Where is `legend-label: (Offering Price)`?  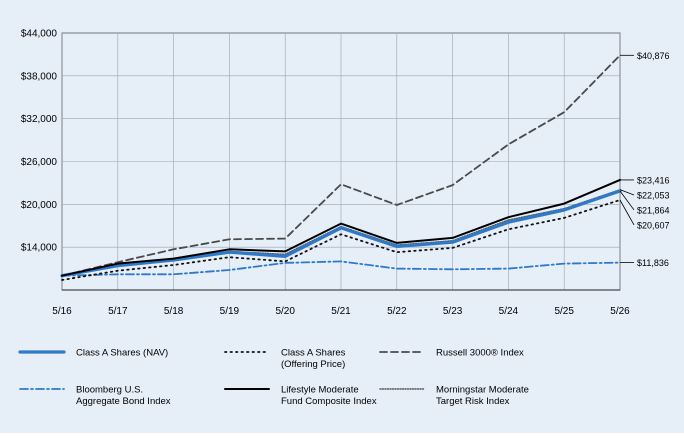
legend-label: (Offering Price) is located at coordinates (313, 364).